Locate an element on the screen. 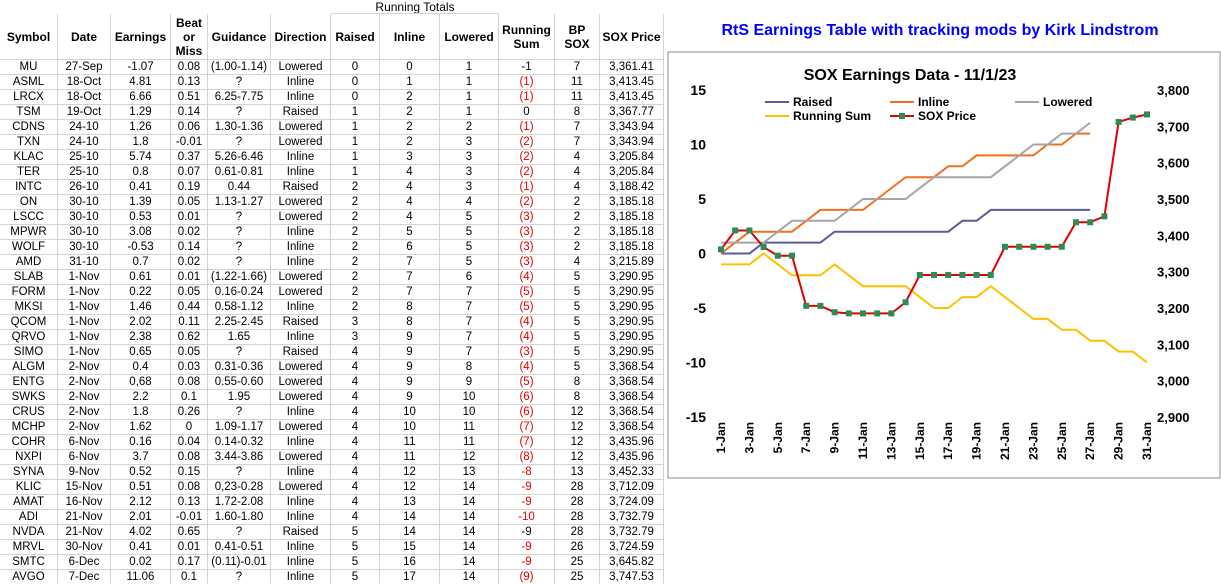 Image resolution: width=1221 pixels, height=584 pixels. cell: QRVO is located at coordinates (29, 337).